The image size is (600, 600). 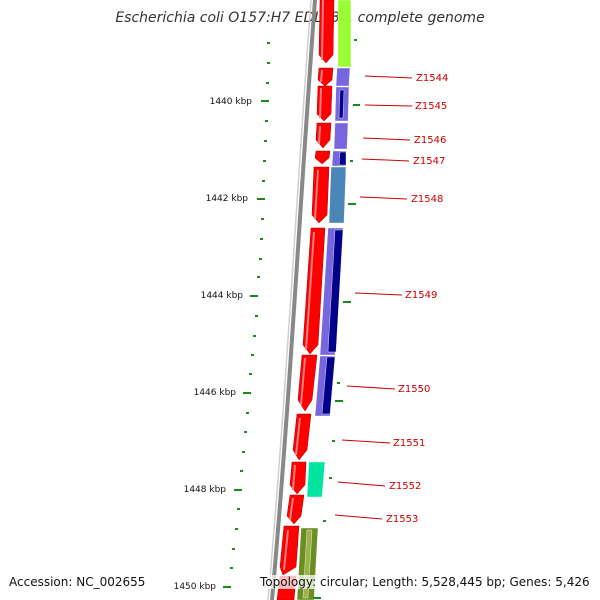 What do you see at coordinates (222, 296) in the screenshot?
I see `scale-tick-label: 1444 kbp` at bounding box center [222, 296].